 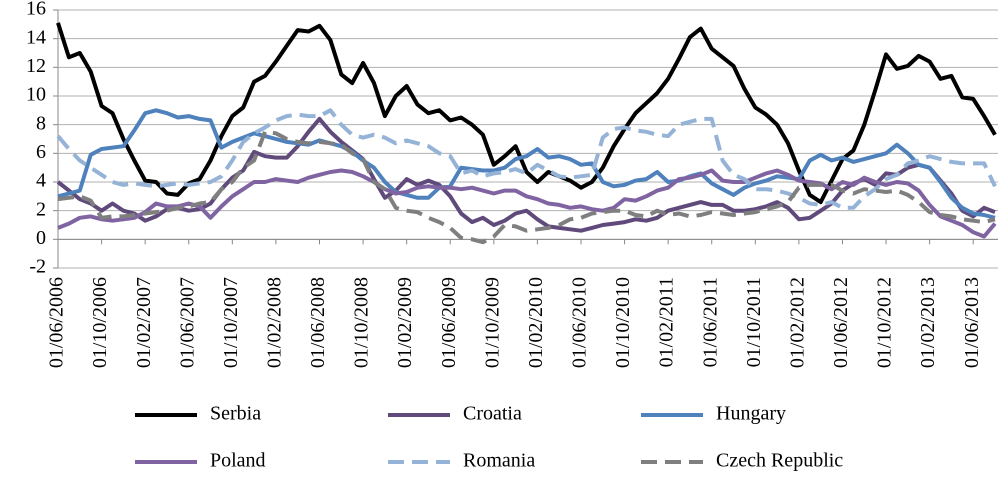 What do you see at coordinates (623, 322) in the screenshot?
I see `x-tick-label: 01/10/2010` at bounding box center [623, 322].